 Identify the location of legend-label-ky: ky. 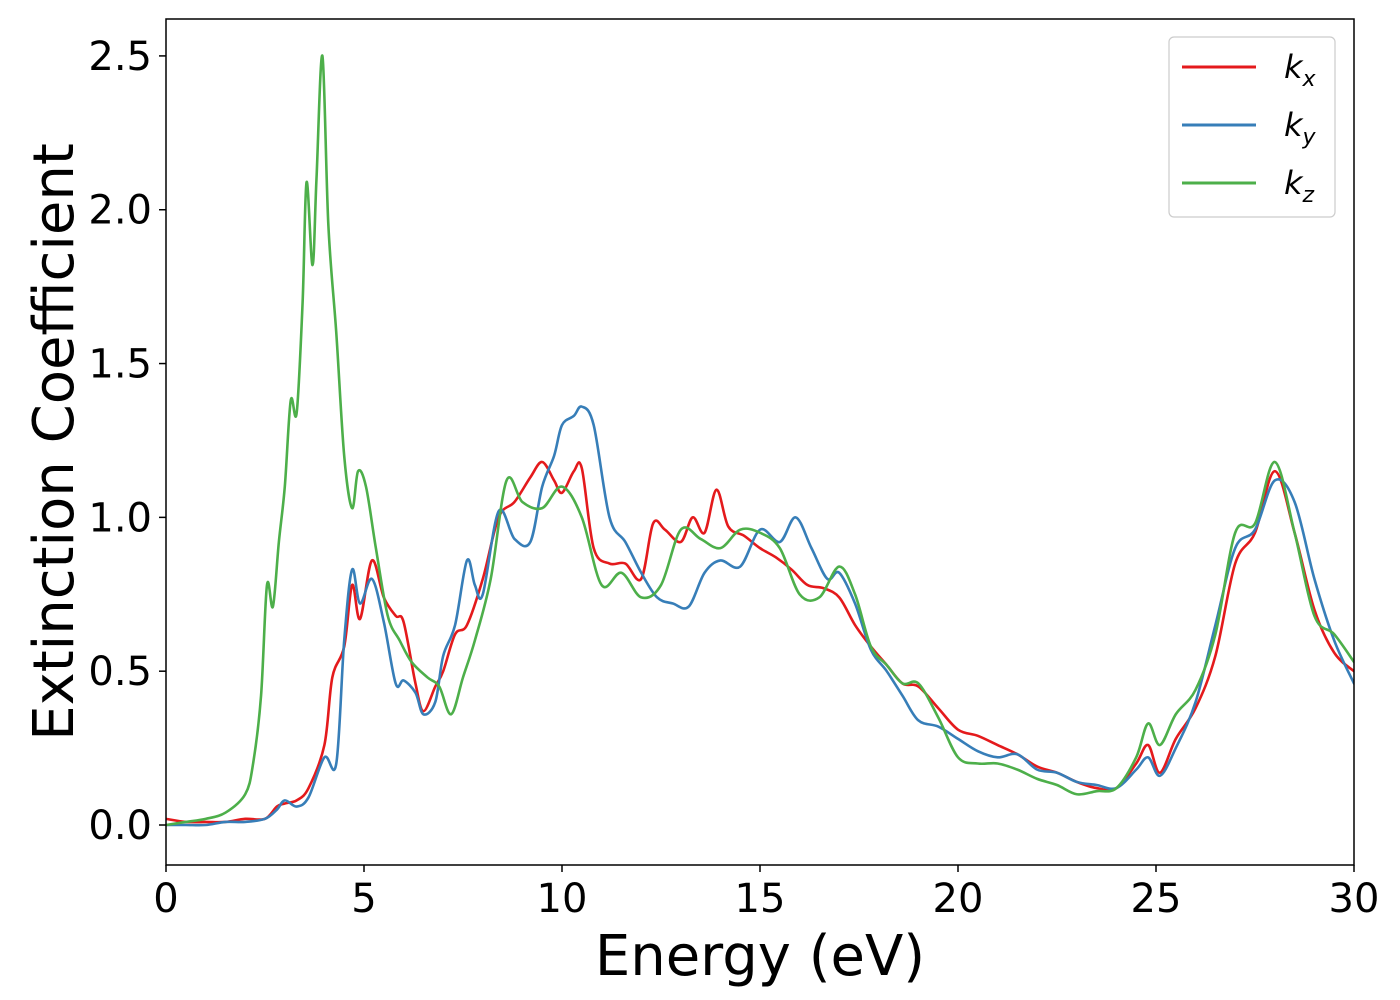
(1300, 128).